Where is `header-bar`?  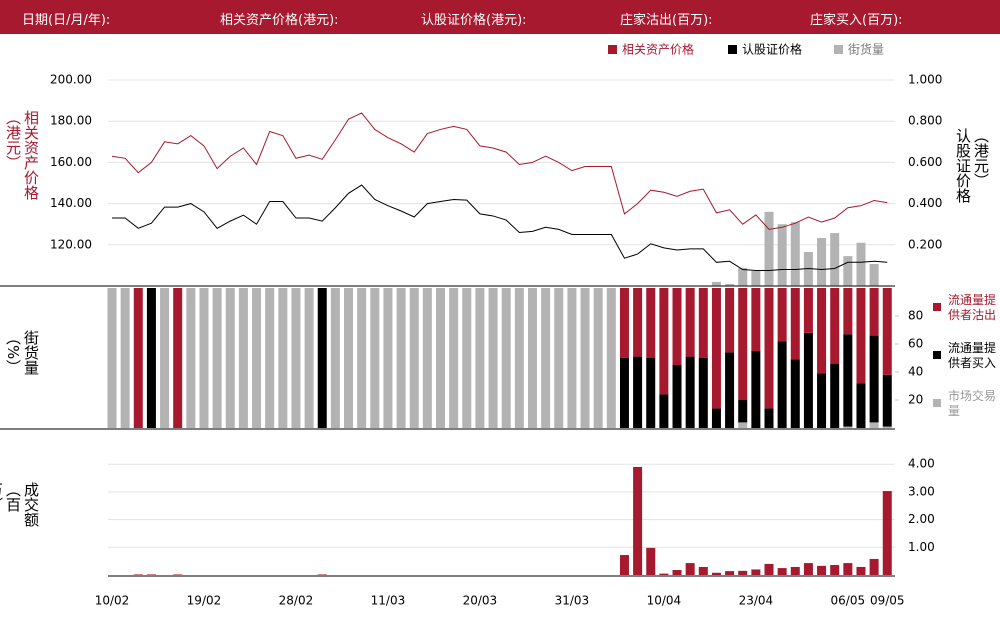 header-bar is located at coordinates (500, 17).